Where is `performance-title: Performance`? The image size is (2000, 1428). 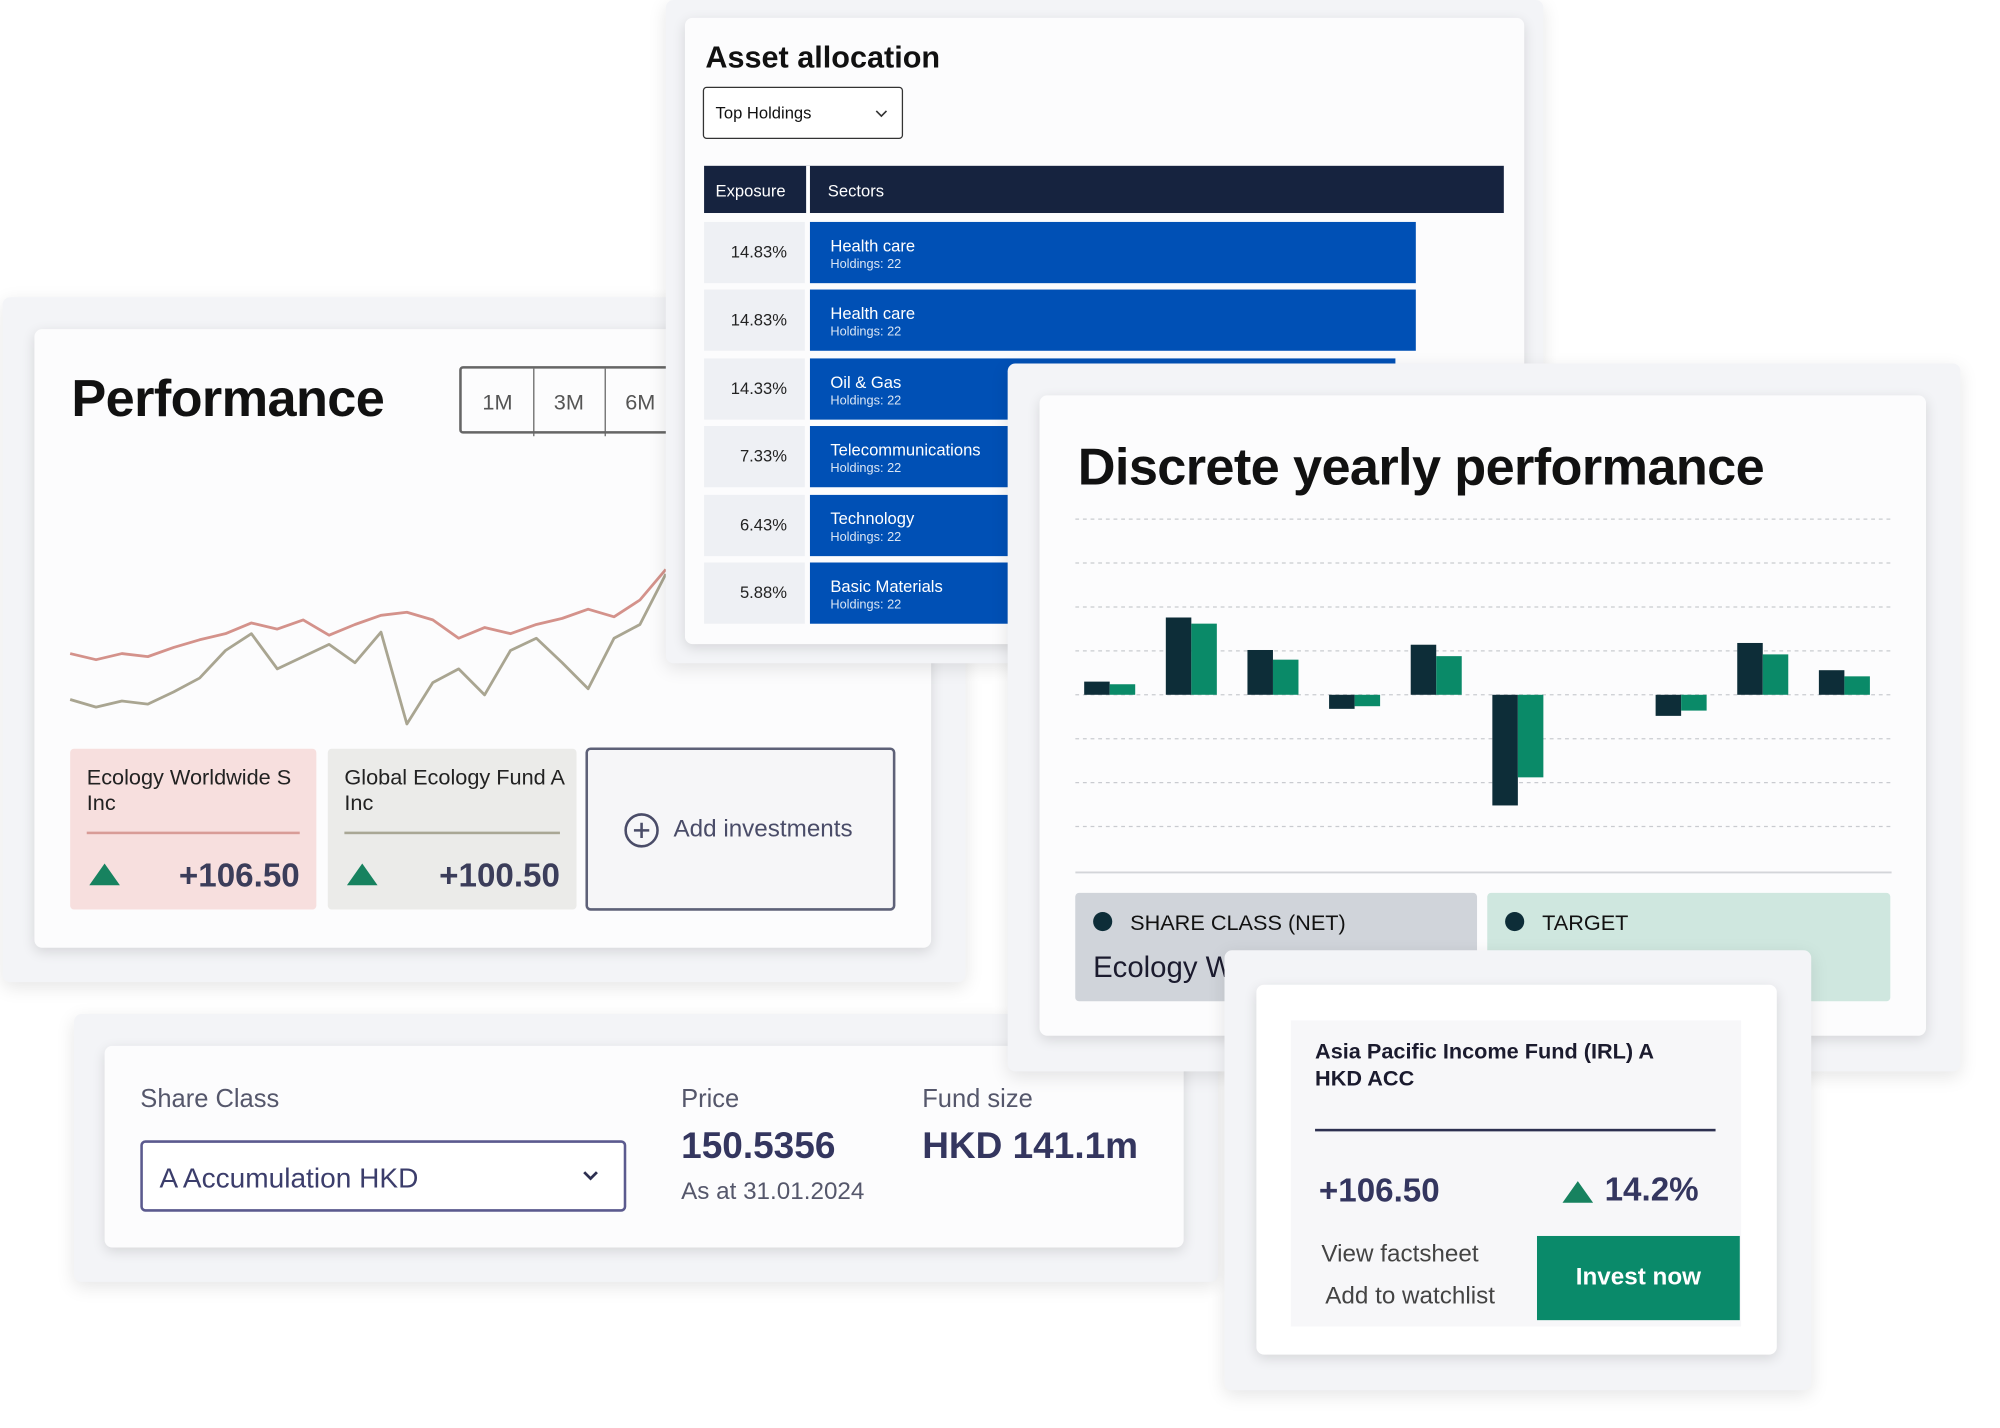
performance-title: Performance is located at coordinates (228, 398).